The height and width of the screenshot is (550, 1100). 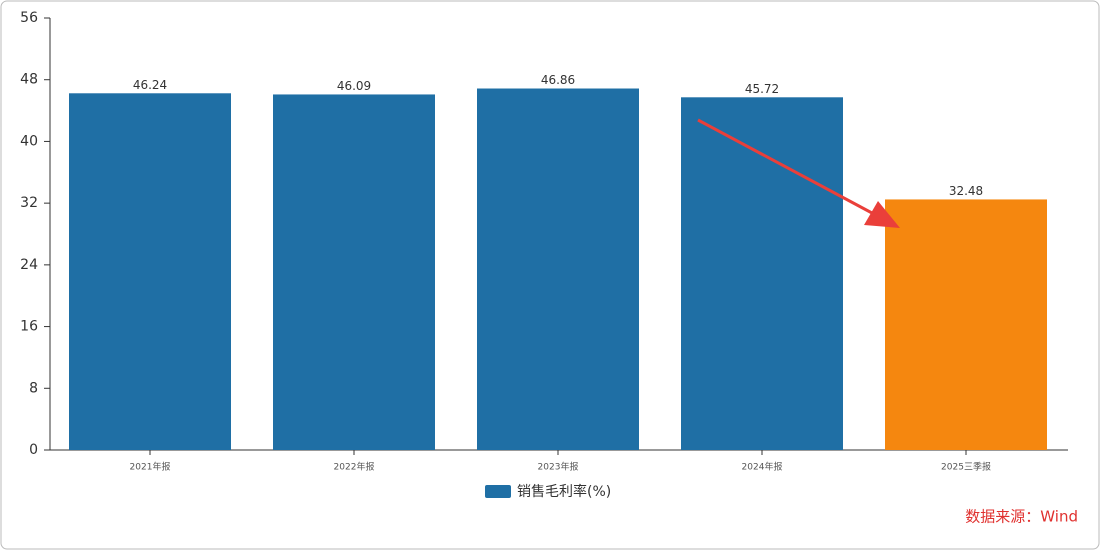 What do you see at coordinates (33, 450) in the screenshot?
I see `y-tick-label: 0` at bounding box center [33, 450].